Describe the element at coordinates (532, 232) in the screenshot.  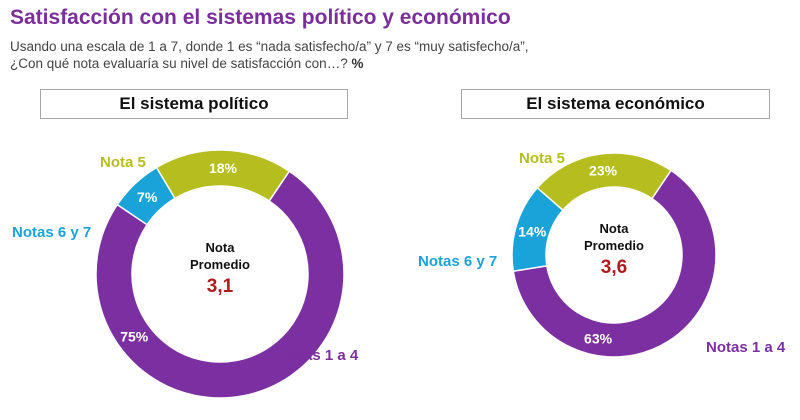
I see `value-label-notas67-1: 14%` at that location.